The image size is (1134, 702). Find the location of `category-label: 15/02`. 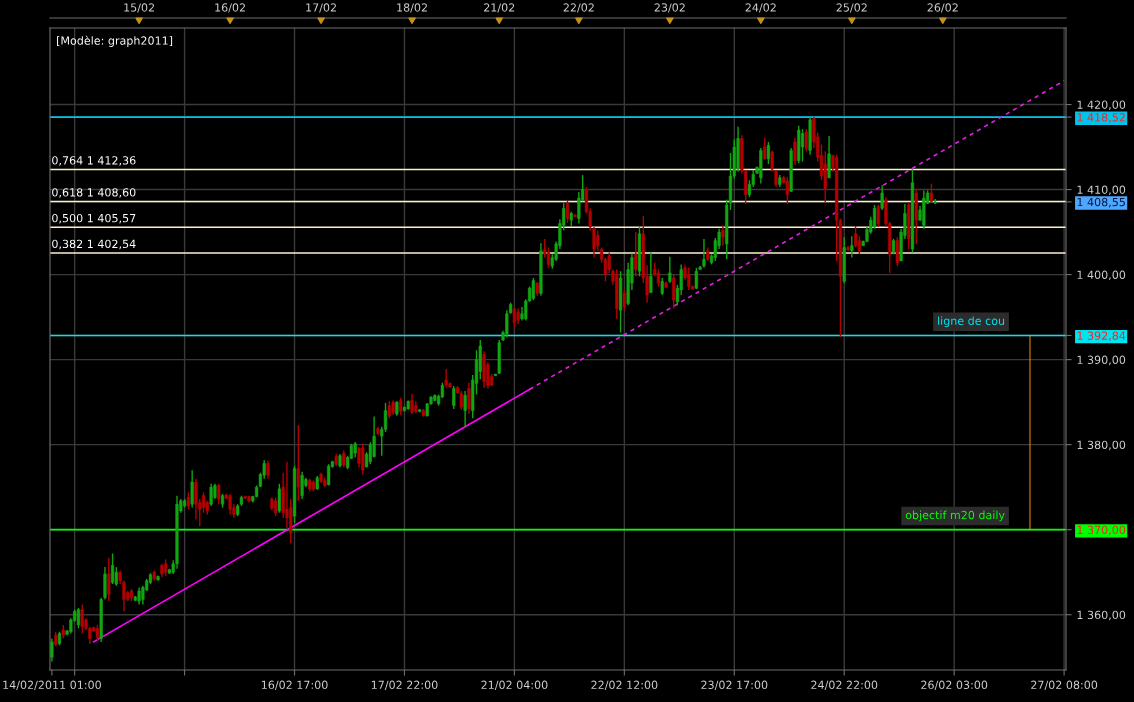

category-label: 15/02 is located at coordinates (139, 8).